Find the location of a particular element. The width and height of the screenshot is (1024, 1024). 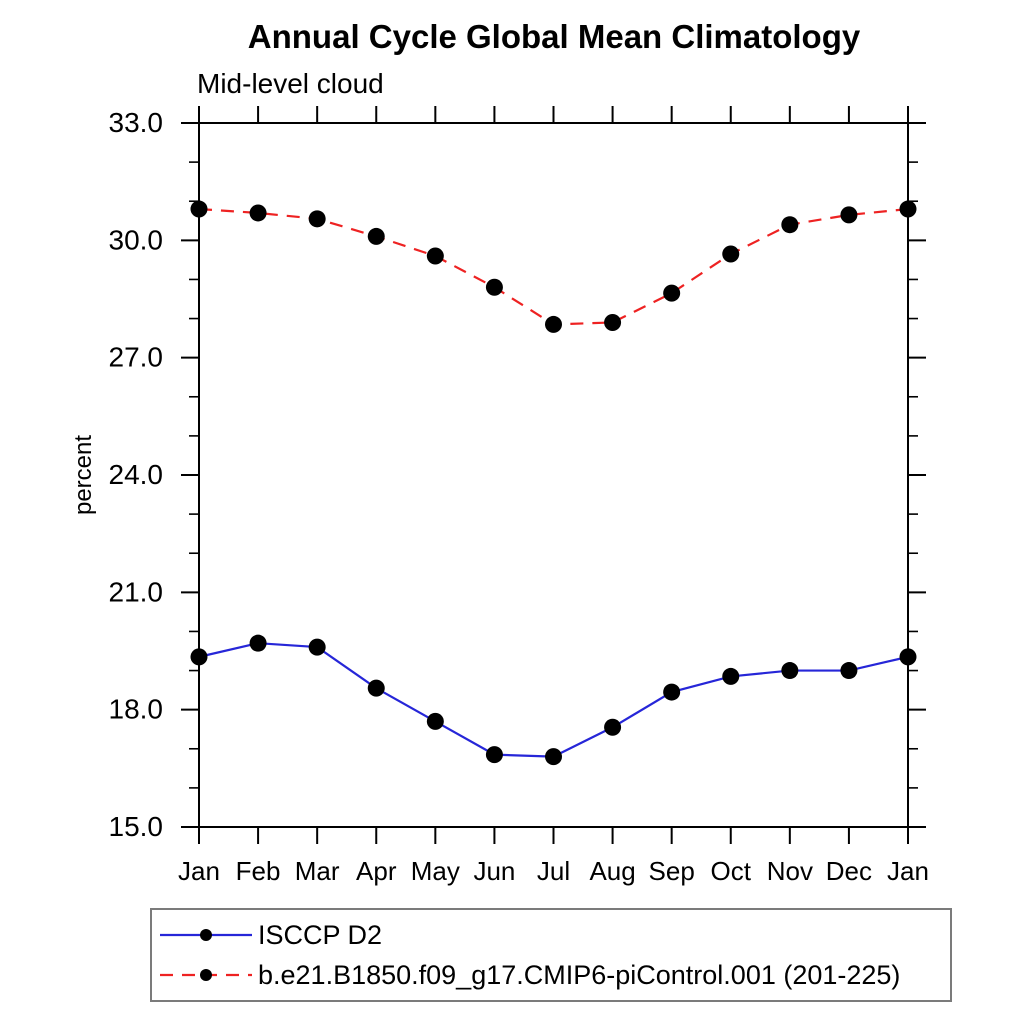

svg-text: Jul is located at coordinates (553, 871).